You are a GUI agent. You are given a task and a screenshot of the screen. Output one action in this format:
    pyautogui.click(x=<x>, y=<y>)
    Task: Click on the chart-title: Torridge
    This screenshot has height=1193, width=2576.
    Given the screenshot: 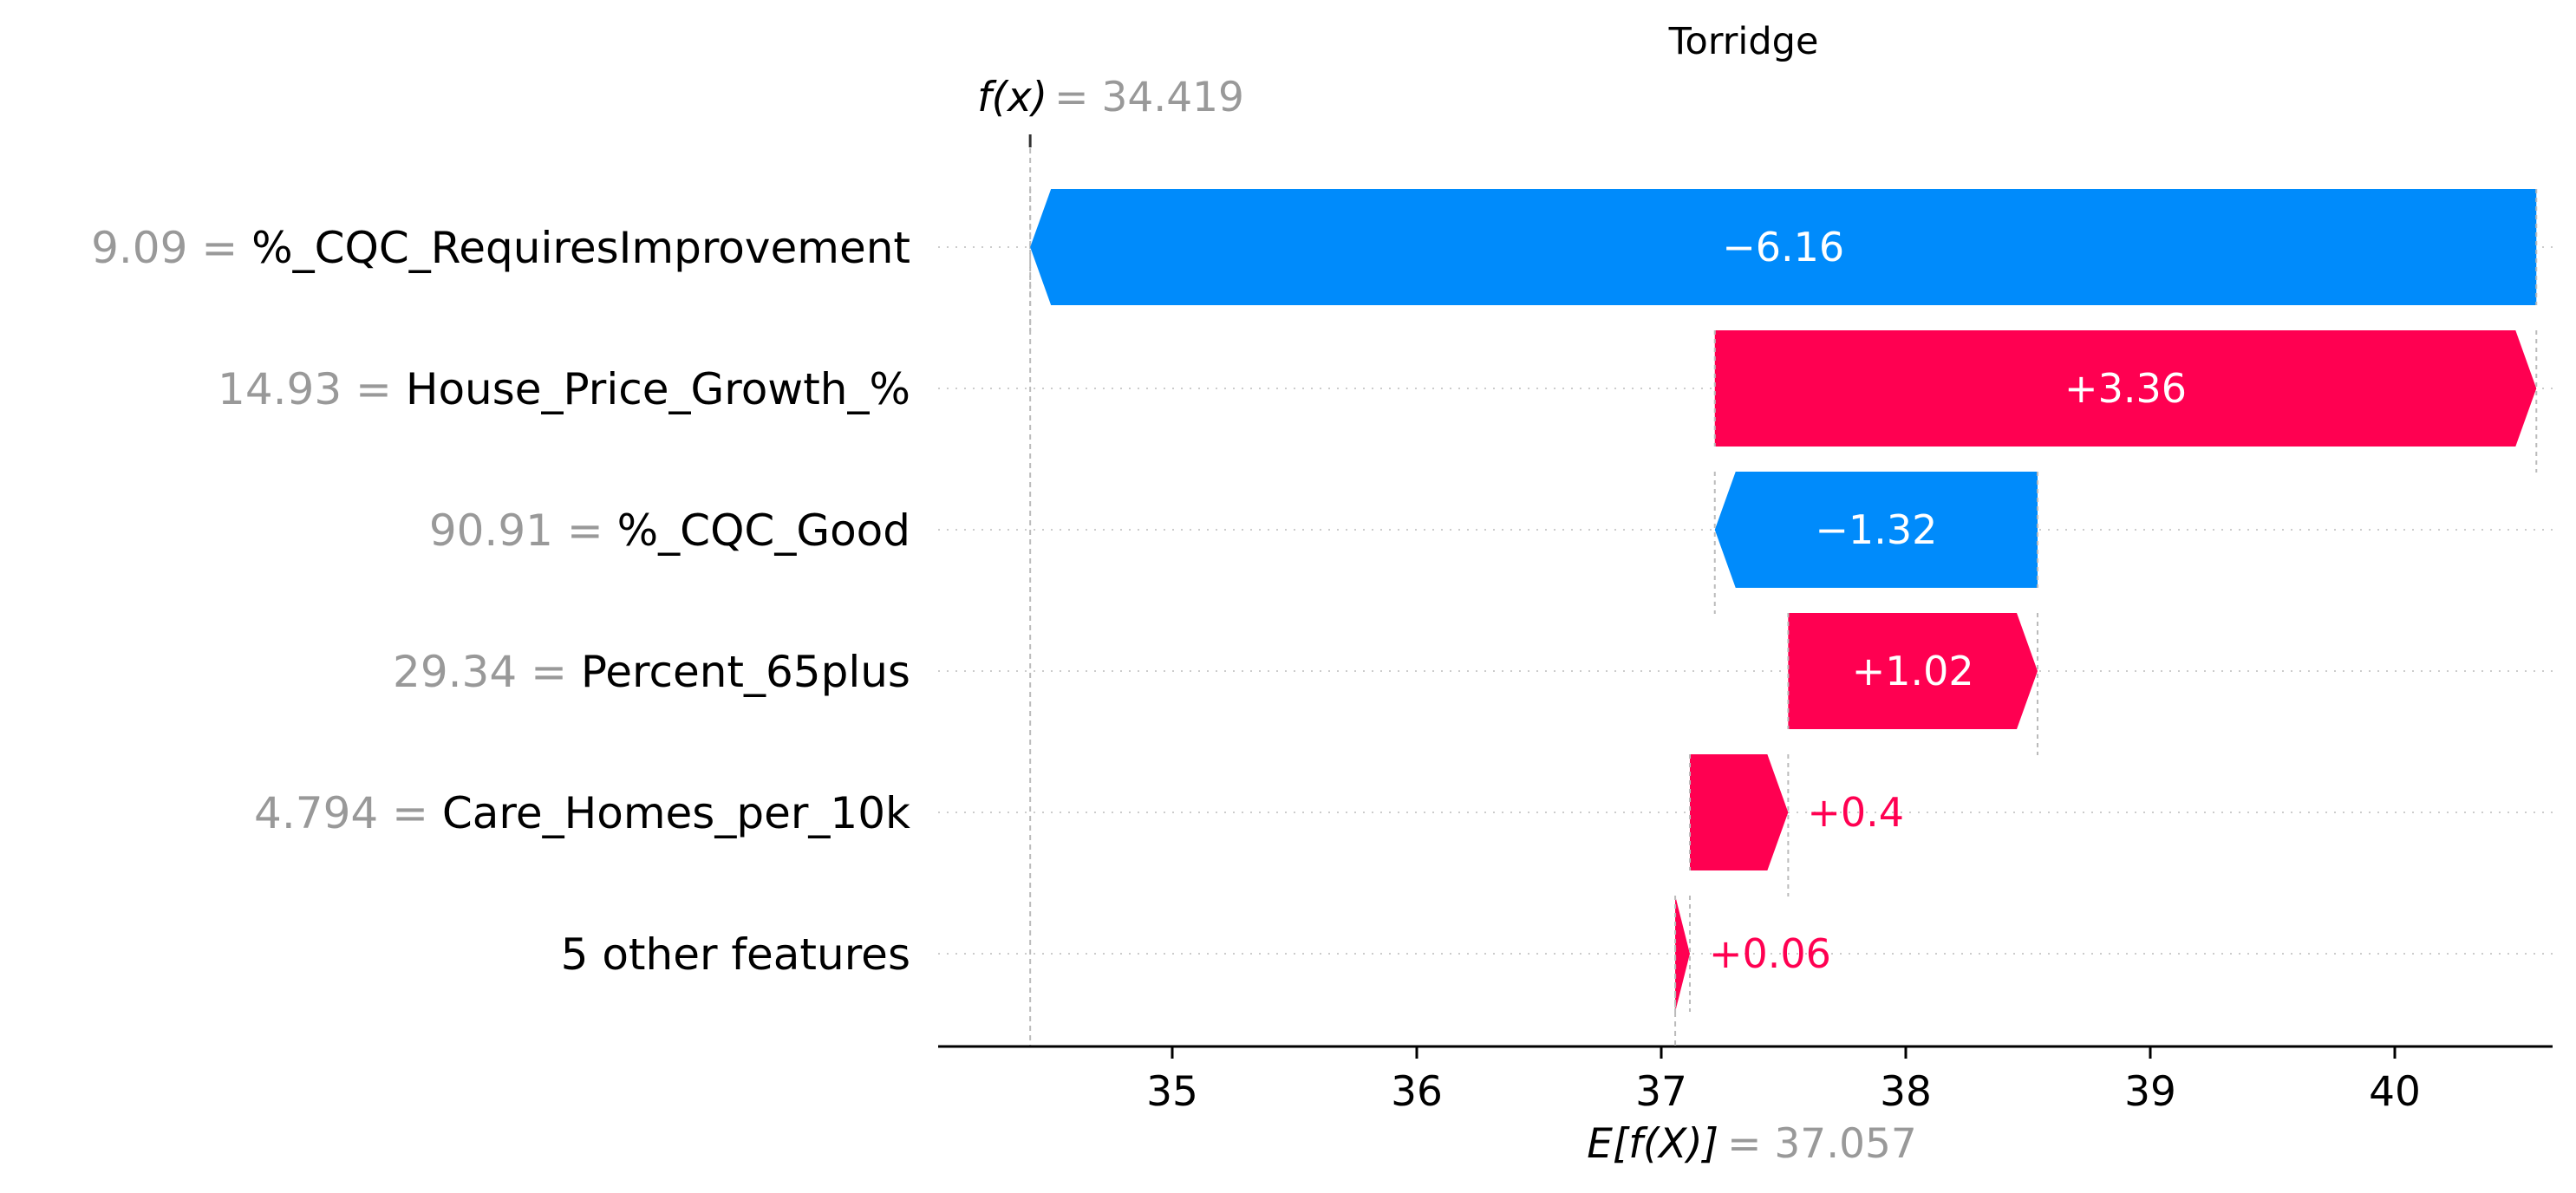 What is the action you would take?
    pyautogui.click(x=1744, y=41)
    